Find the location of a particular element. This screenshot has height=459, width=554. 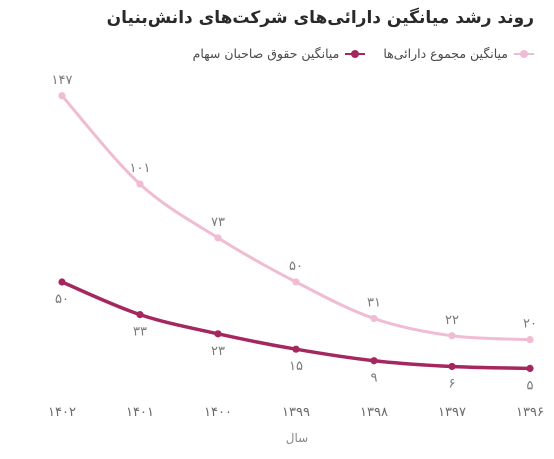

data-label-total-assets: ۱۰۱ is located at coordinates (140, 168).